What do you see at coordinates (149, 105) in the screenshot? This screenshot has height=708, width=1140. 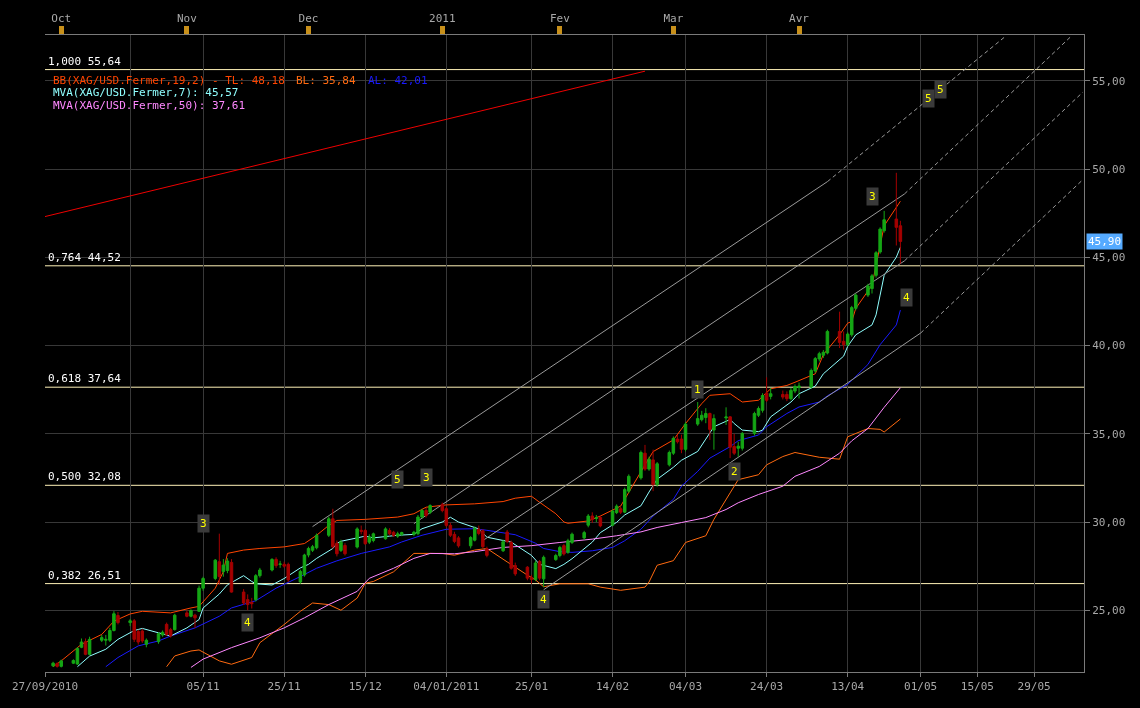 I see `text: MVA(XAG/USD.Fermer,50): 37,61` at bounding box center [149, 105].